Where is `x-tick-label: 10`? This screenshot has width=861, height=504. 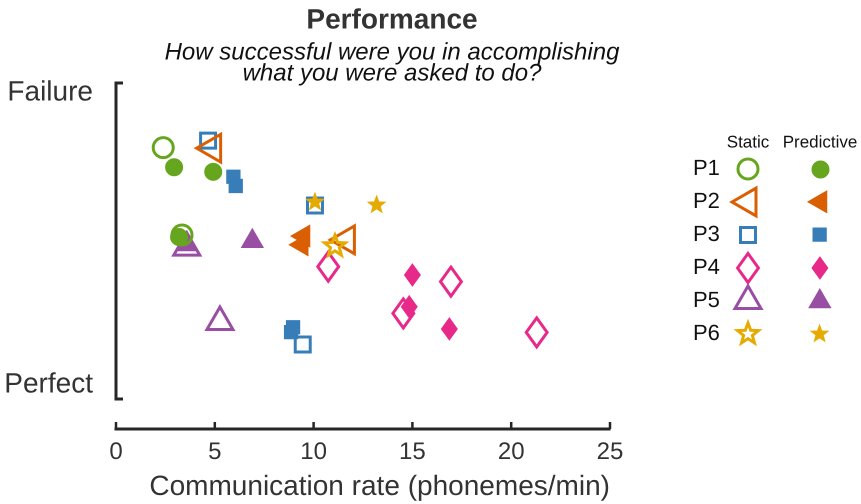 x-tick-label: 10 is located at coordinates (313, 452).